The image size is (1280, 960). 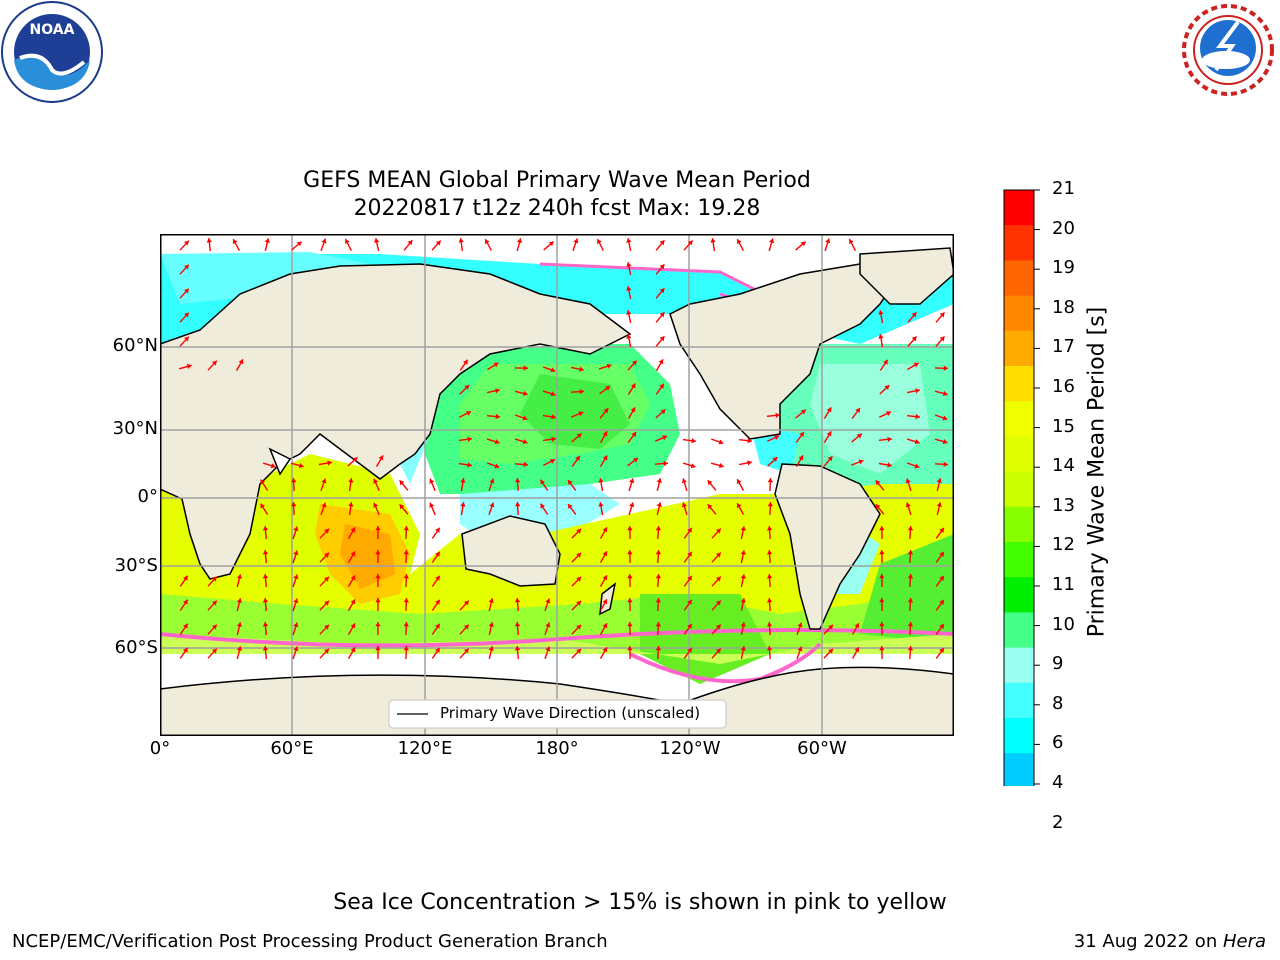 I want to click on colorbar-tick-label: 2, so click(x=1058, y=822).